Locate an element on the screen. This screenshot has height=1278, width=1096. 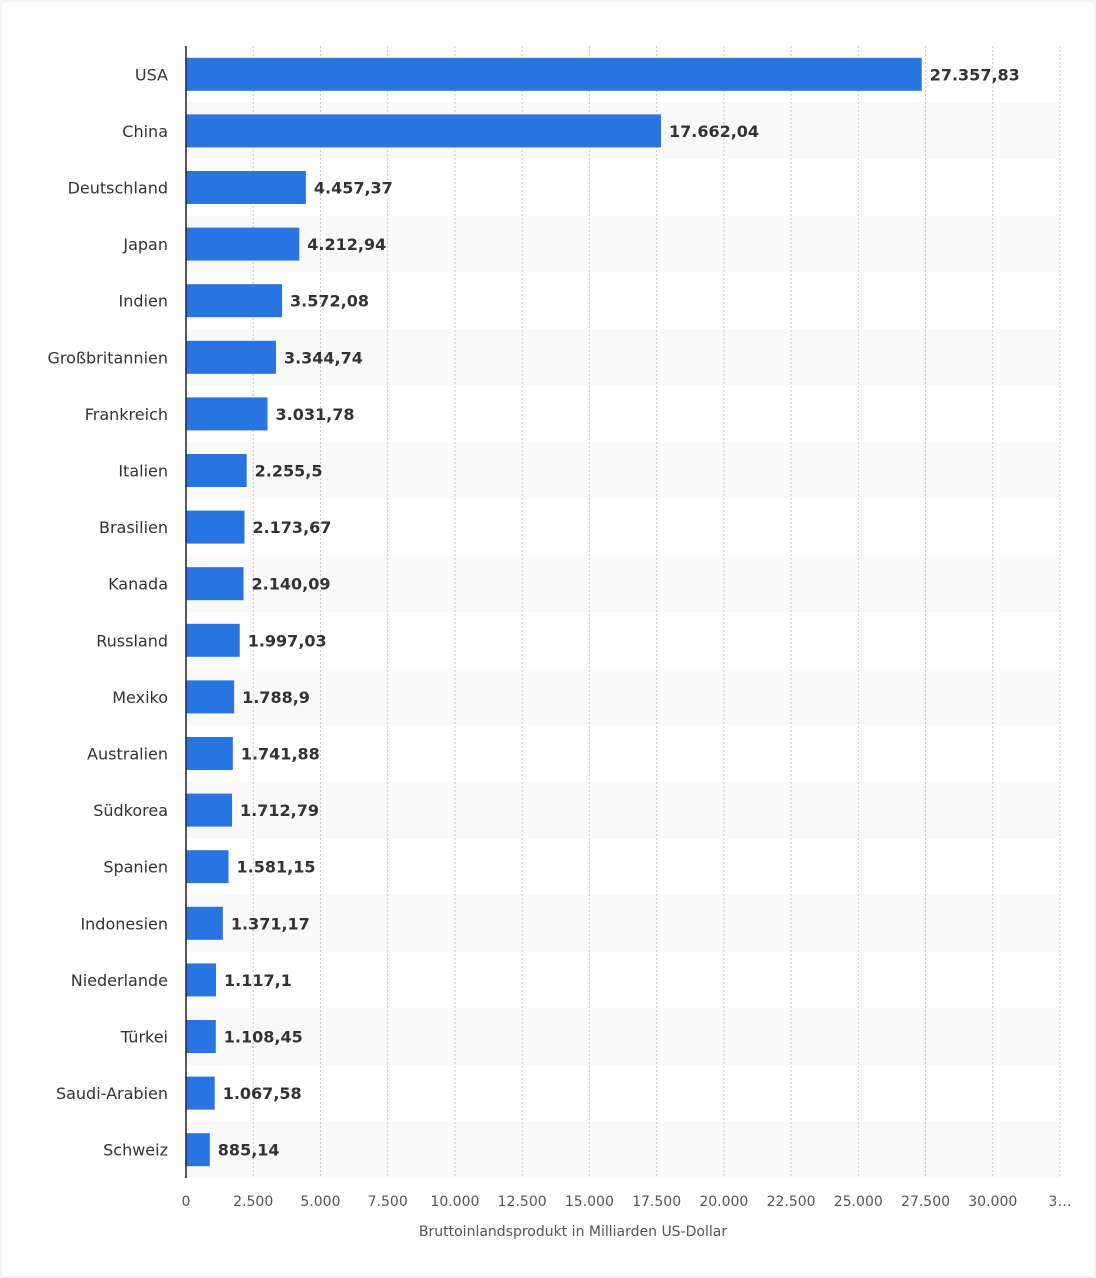
category-label: Deutschland is located at coordinates (118, 188).